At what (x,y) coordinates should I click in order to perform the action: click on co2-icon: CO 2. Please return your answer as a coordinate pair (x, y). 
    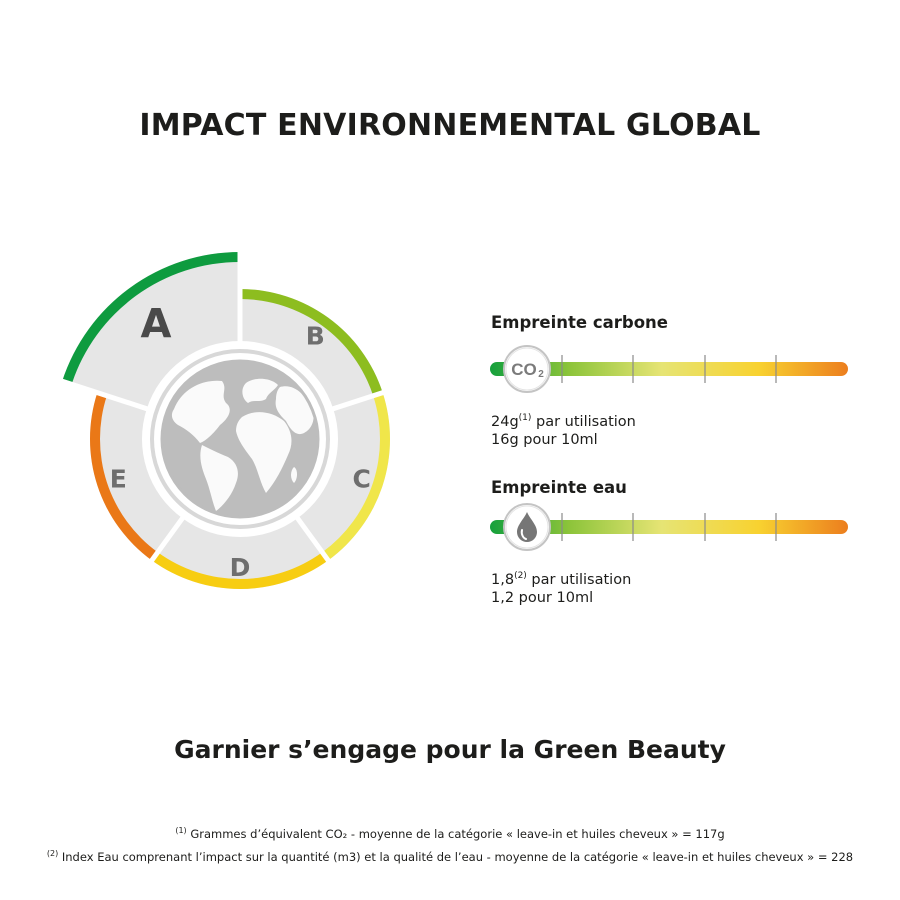
    Looking at the image, I should click on (527, 369).